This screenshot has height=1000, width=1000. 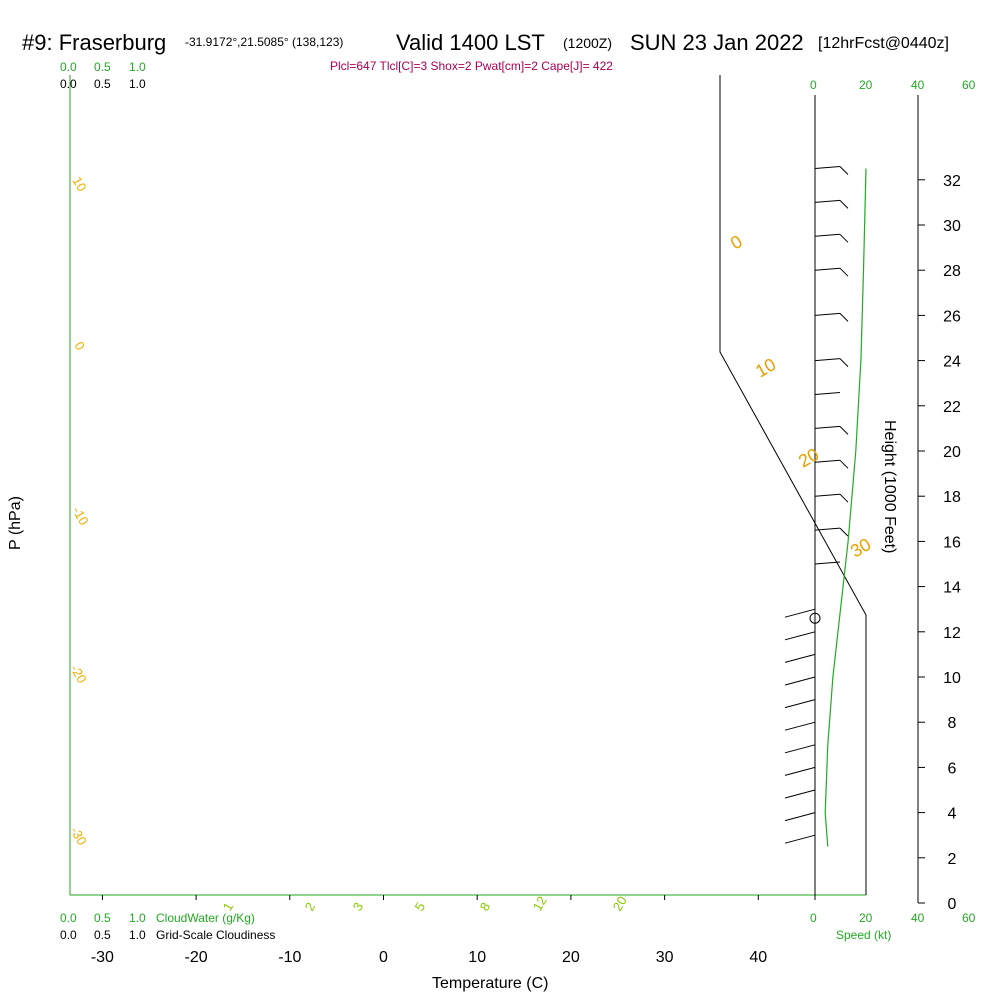 What do you see at coordinates (952, 904) in the screenshot?
I see `height-tick-label: 0` at bounding box center [952, 904].